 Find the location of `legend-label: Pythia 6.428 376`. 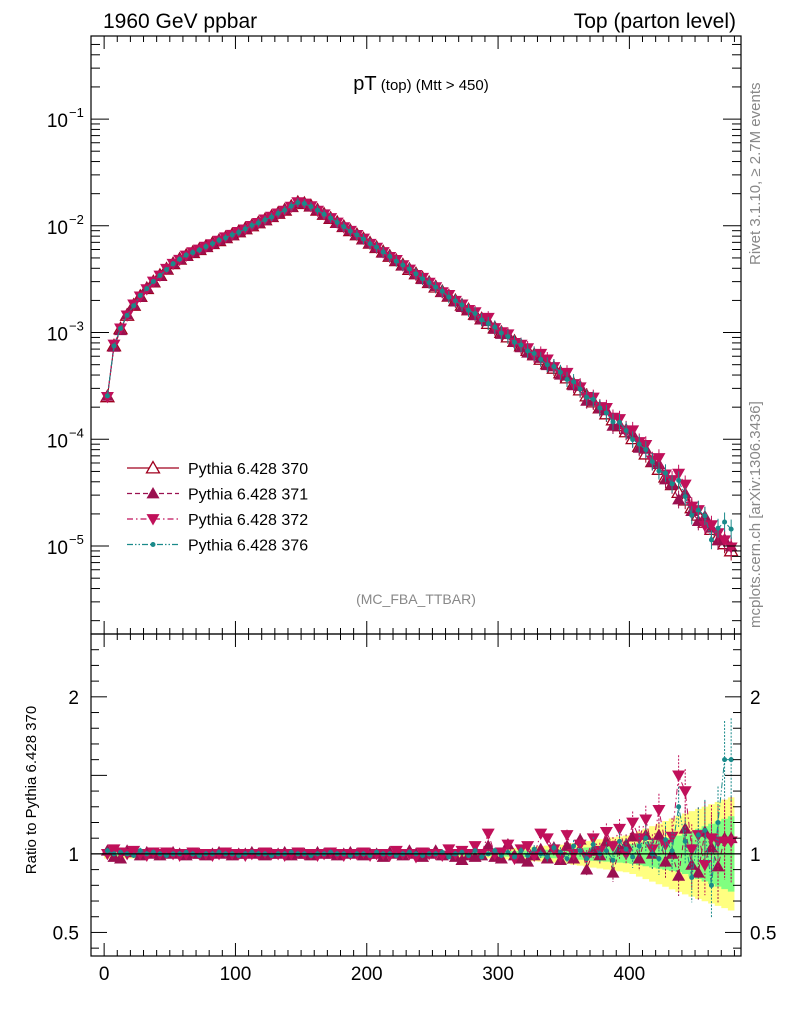

legend-label: Pythia 6.428 376 is located at coordinates (248, 546).